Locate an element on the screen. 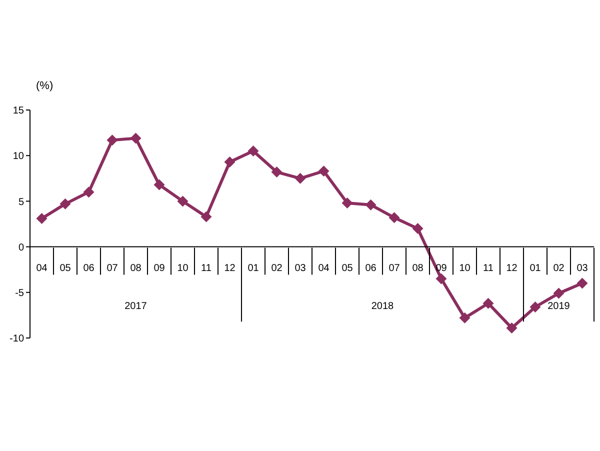  y-tick-label: 15 is located at coordinates (18, 111).